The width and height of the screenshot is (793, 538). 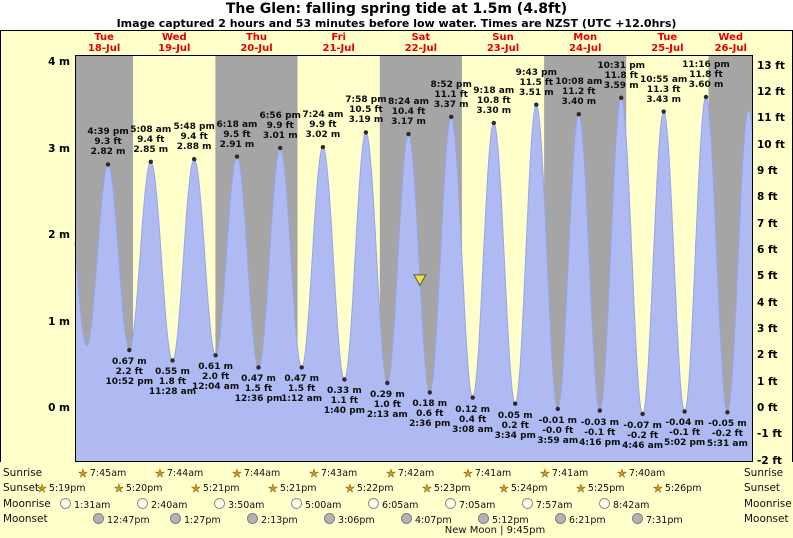 I want to click on sunrise-time: 7:41am, so click(x=570, y=473).